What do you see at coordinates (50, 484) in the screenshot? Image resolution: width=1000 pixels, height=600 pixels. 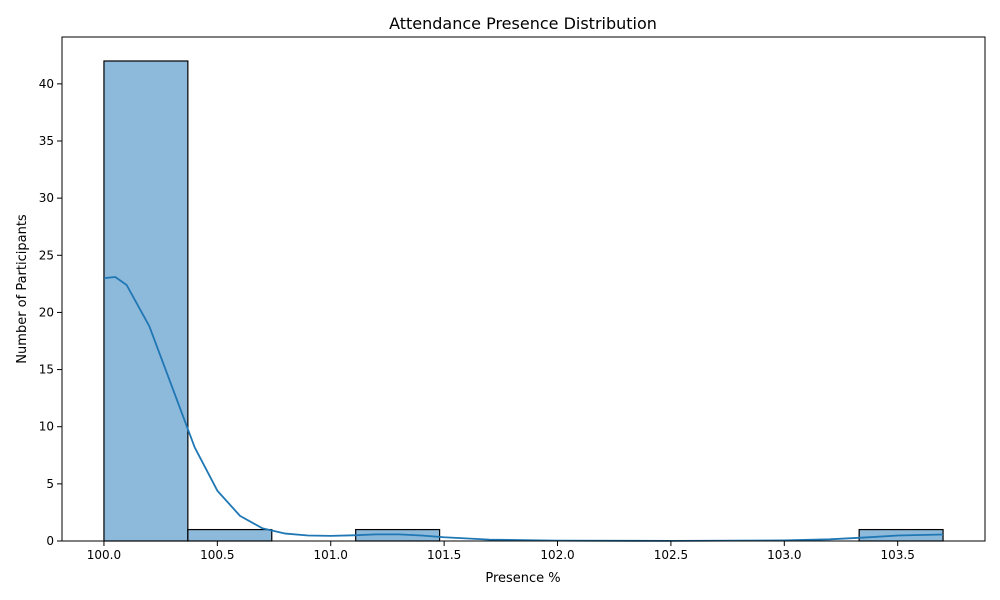 I see `y-tick-label: 5` at bounding box center [50, 484].